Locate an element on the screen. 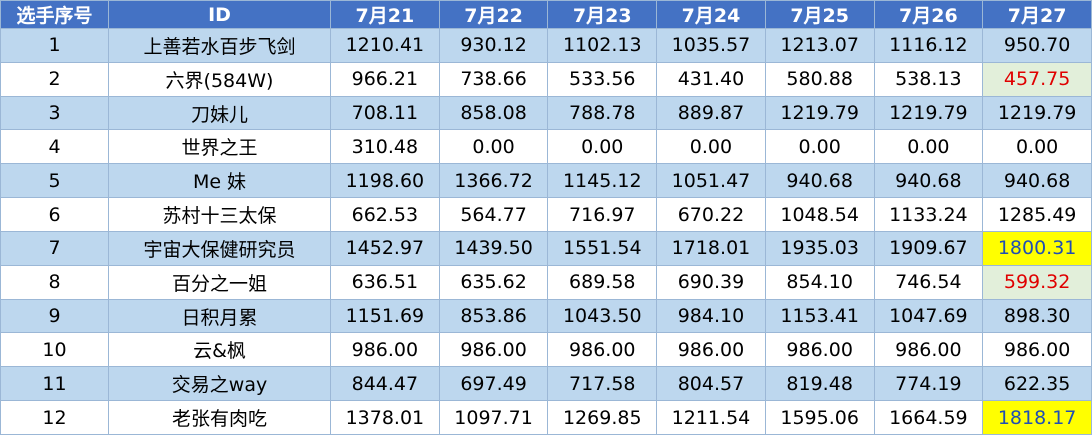 This screenshot has width=1092, height=435. table-cell: 717.58 is located at coordinates (602, 384).